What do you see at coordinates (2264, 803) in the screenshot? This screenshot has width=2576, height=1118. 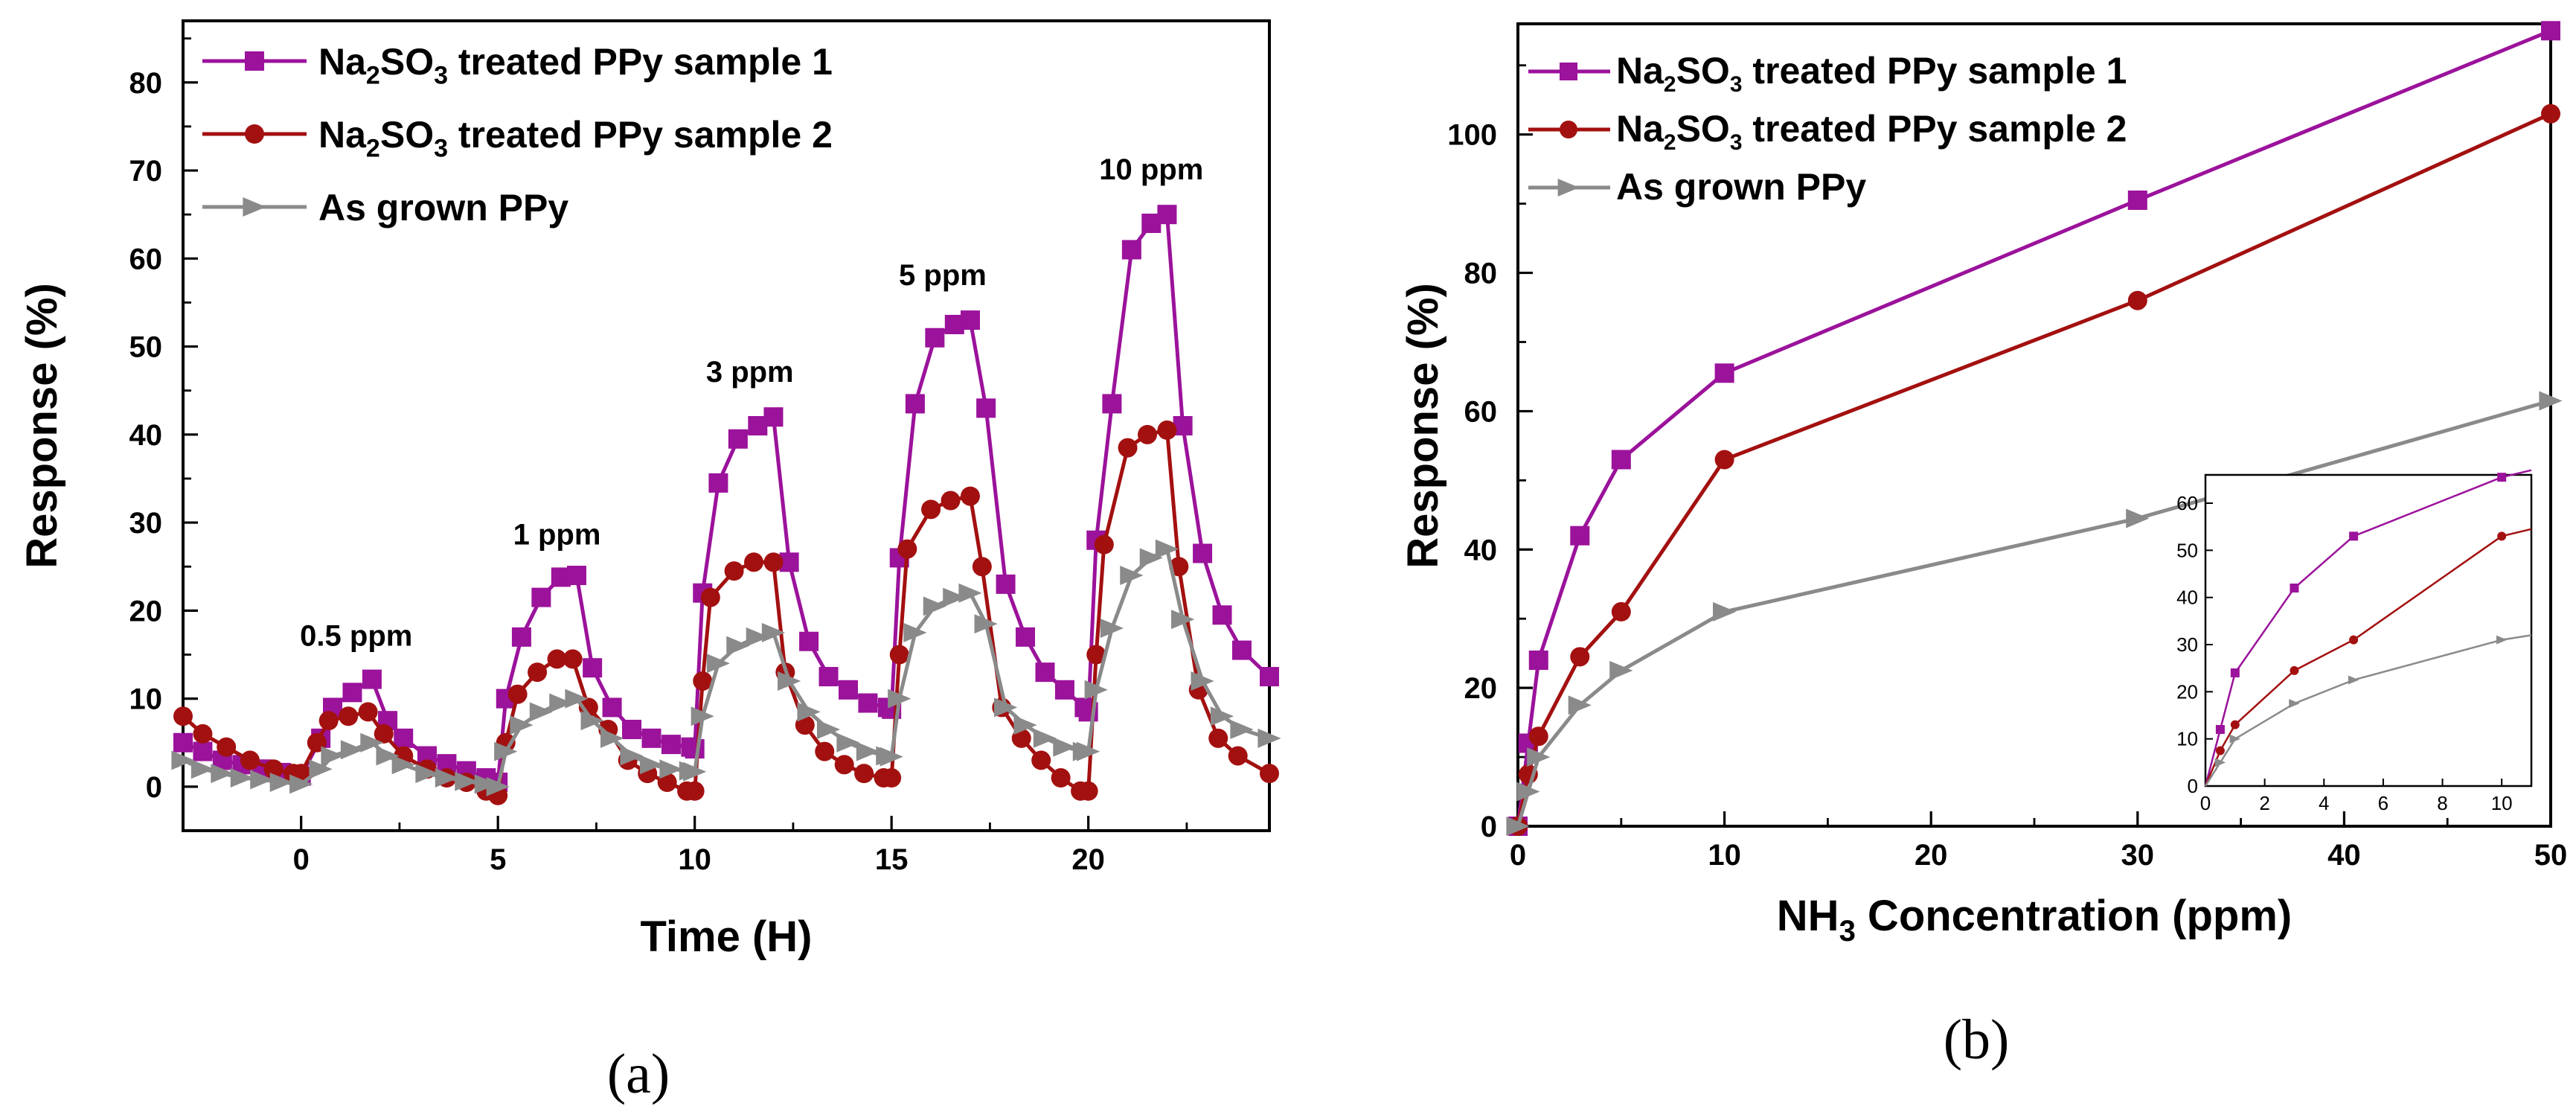 I see `inset-x-tick-label: 2` at bounding box center [2264, 803].